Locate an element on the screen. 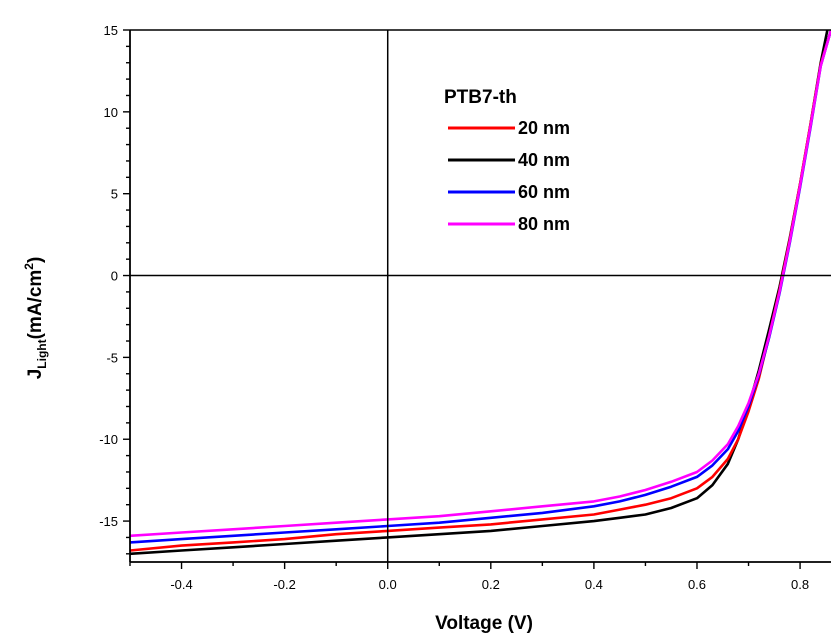 The image size is (831, 644). legend-label-80-nm: 80 nm is located at coordinates (544, 224).